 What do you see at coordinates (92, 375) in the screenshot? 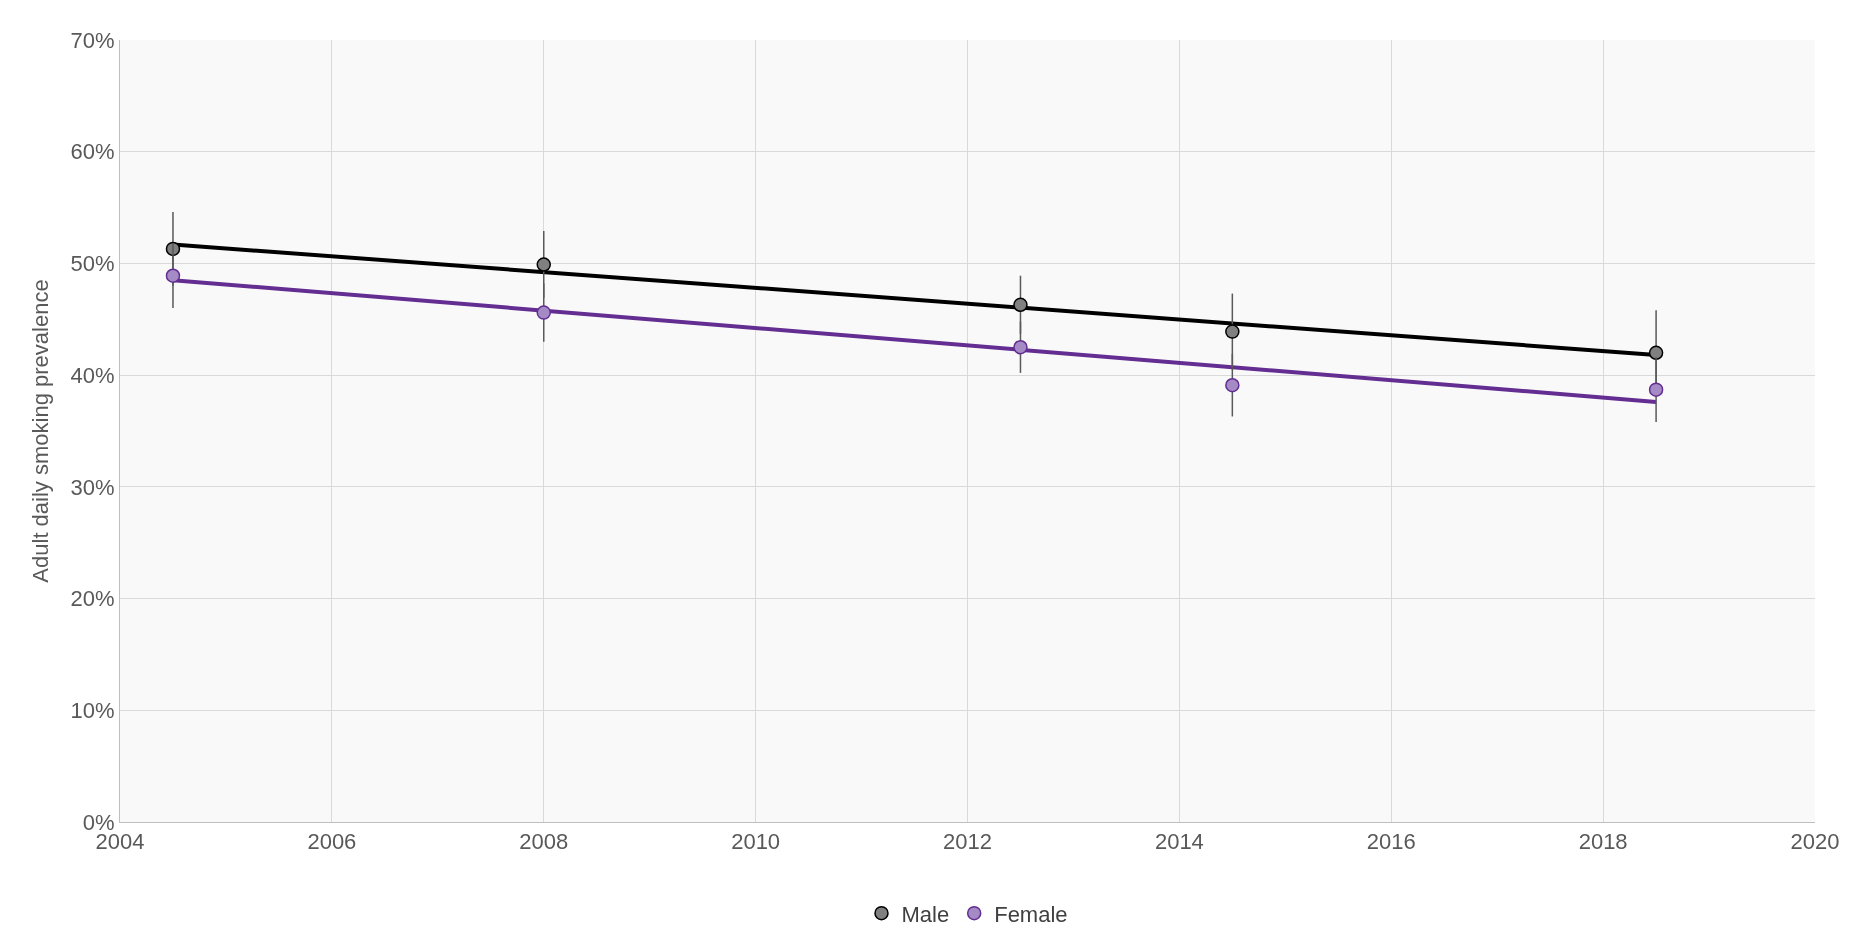
I see `y-tick-label: 40%` at bounding box center [92, 375].